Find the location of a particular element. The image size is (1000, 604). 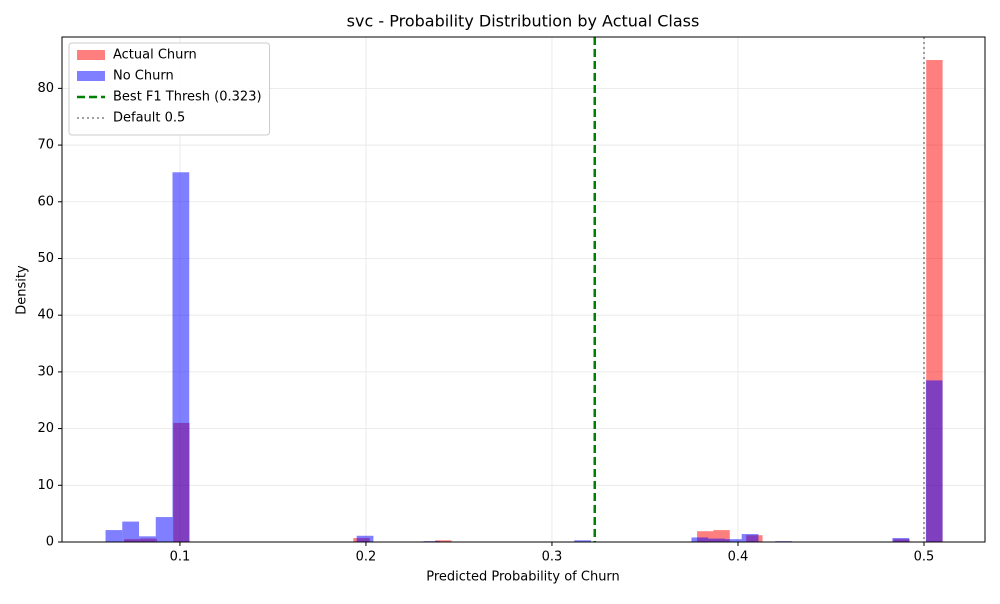

y-tick-label: 60 is located at coordinates (45, 201).